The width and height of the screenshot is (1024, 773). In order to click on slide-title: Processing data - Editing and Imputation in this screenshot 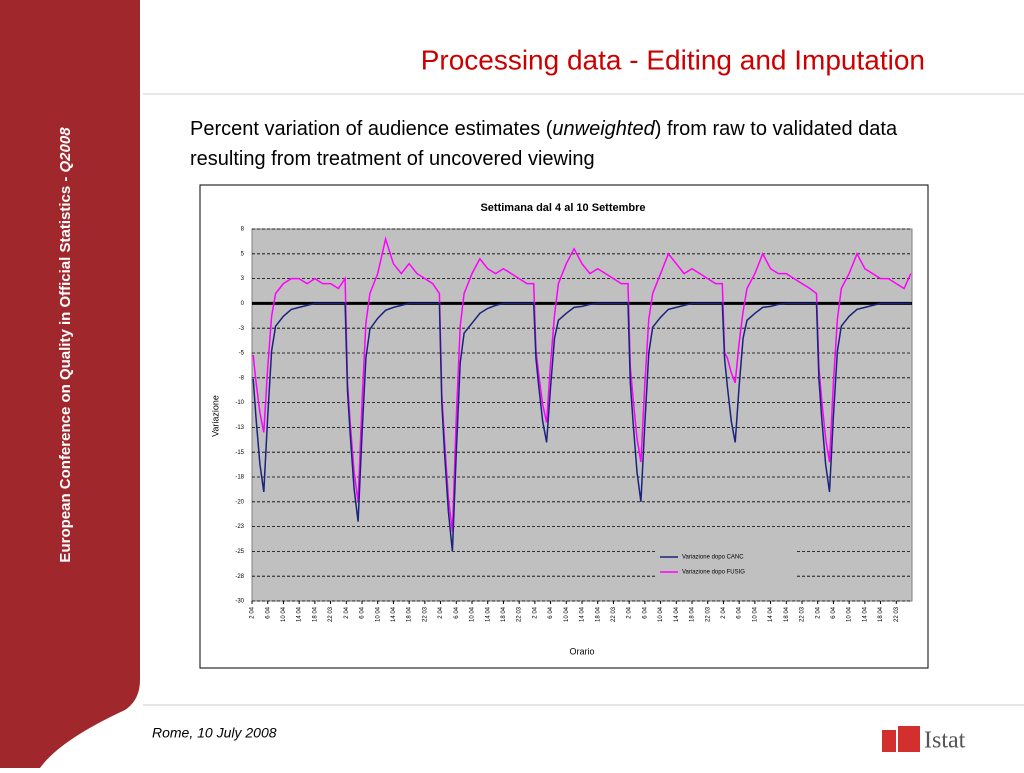, I will do `click(673, 59)`.